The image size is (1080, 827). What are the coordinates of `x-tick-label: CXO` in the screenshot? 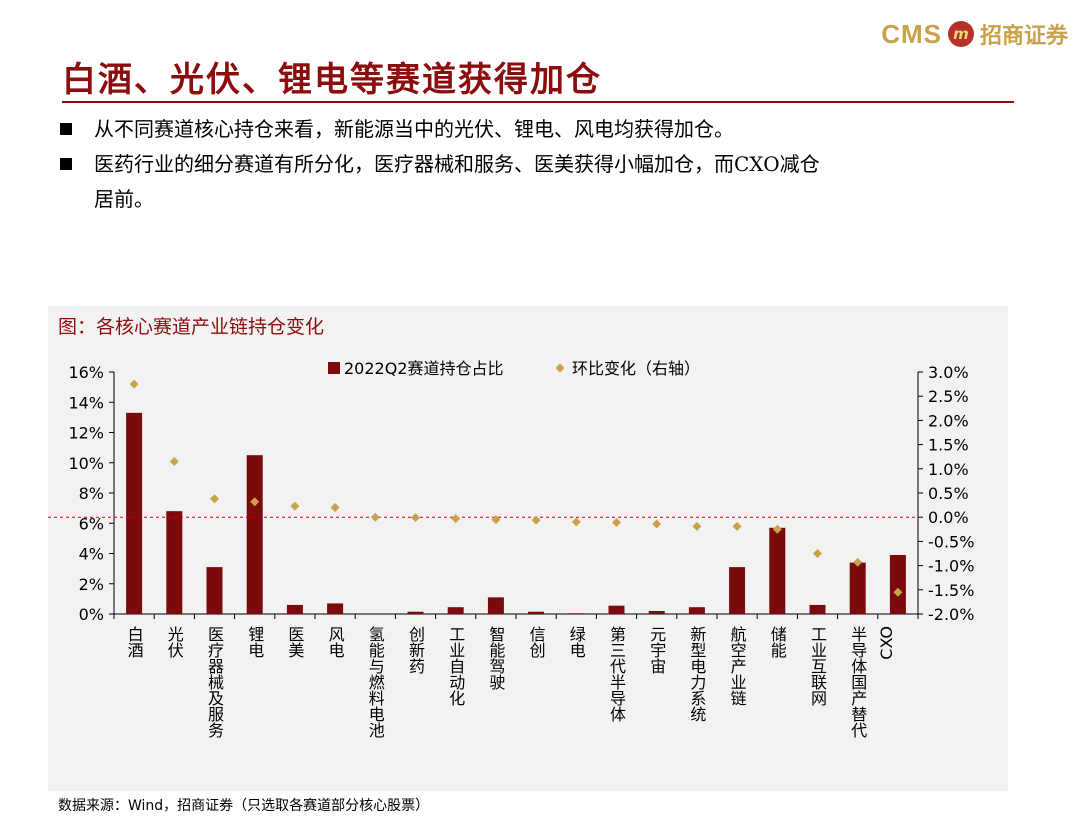 It's located at (886, 643).